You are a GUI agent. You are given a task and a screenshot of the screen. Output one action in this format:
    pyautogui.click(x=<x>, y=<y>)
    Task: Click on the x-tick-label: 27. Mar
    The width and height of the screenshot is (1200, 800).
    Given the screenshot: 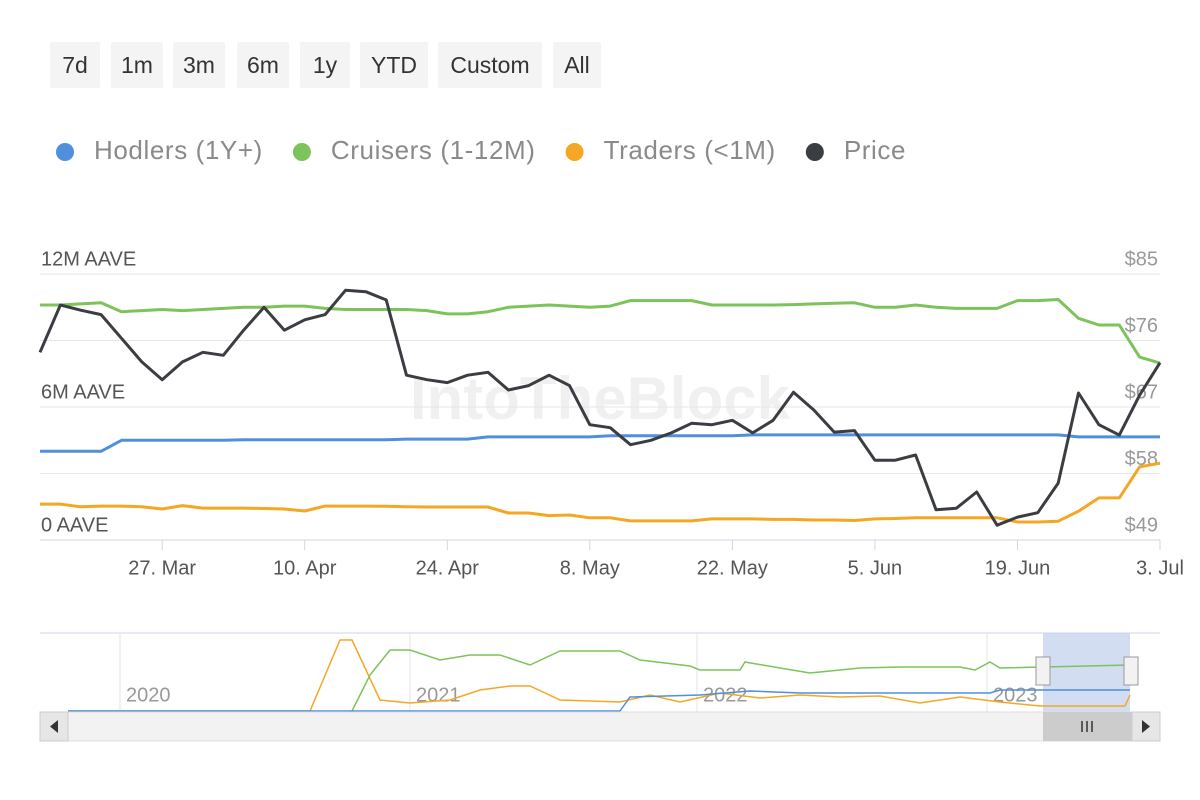 What is the action you would take?
    pyautogui.click(x=162, y=568)
    